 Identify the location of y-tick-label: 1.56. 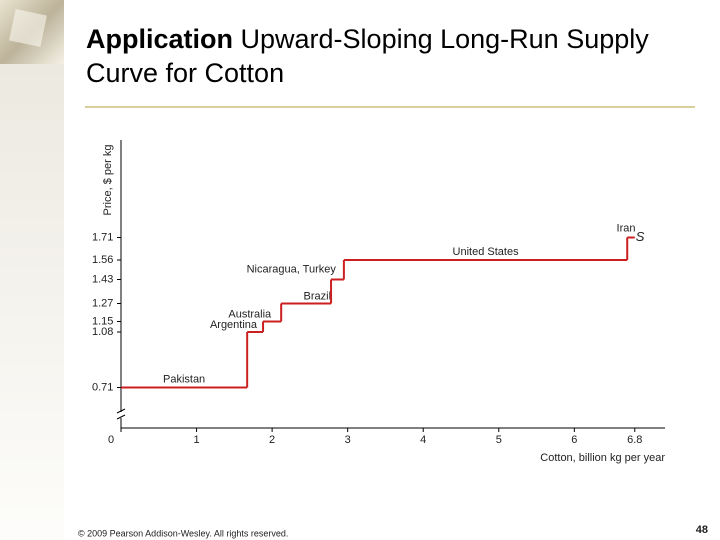
(102, 260).